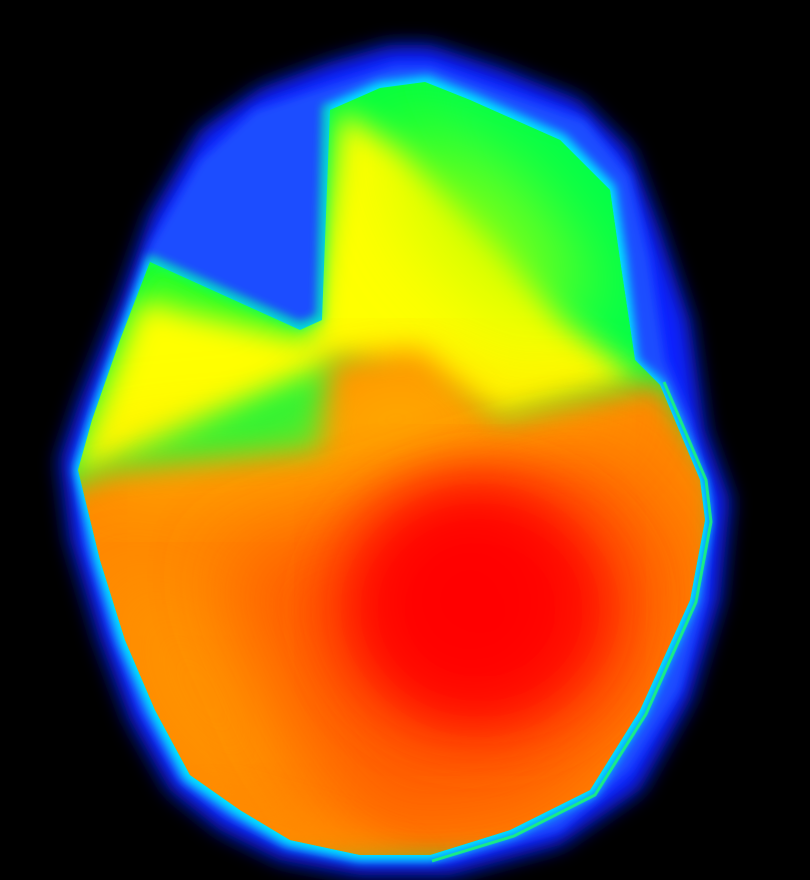 This screenshot has height=880, width=810. Describe the element at coordinates (237, 216) in the screenshot. I see `notch-edge` at that location.